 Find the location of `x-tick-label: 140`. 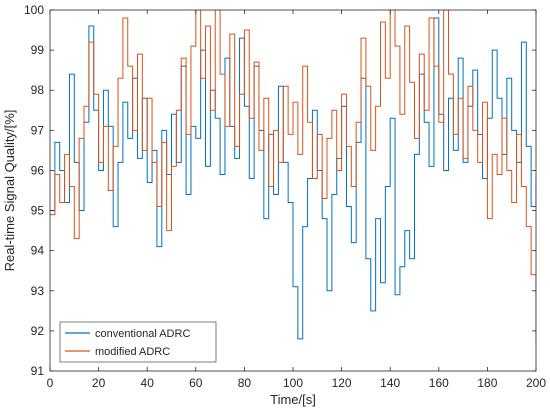

x-tick-label: 140 is located at coordinates (390, 383).